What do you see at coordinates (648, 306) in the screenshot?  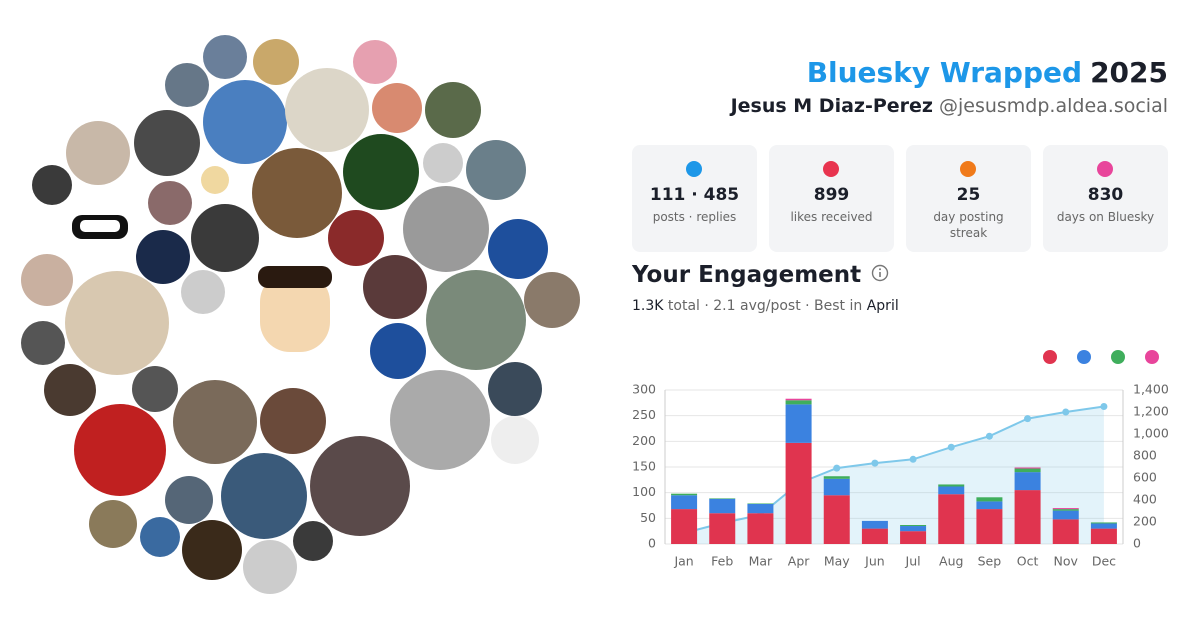 I see `total: 1.3K` at bounding box center [648, 306].